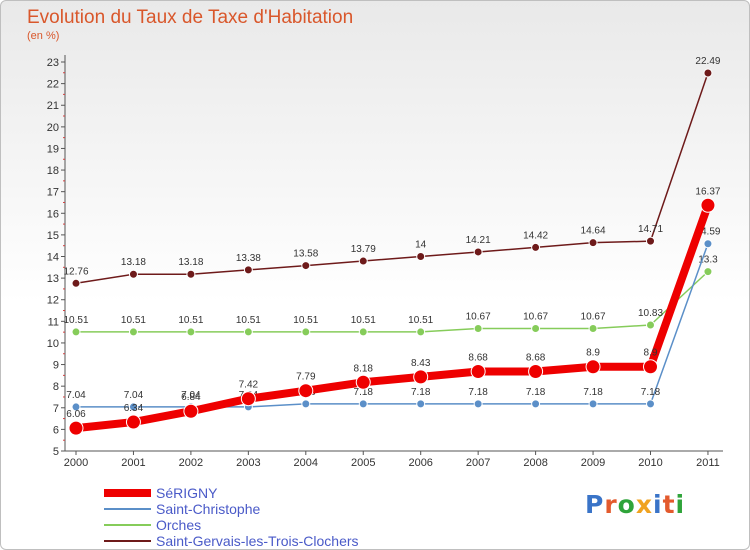 This screenshot has height=550, width=750. I want to click on x-tick-label: 2007, so click(478, 463).